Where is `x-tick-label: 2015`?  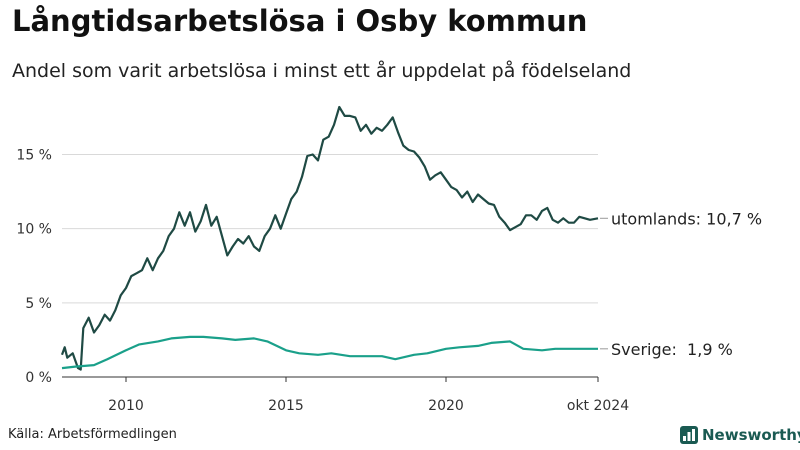 x-tick-label: 2015 is located at coordinates (286, 406).